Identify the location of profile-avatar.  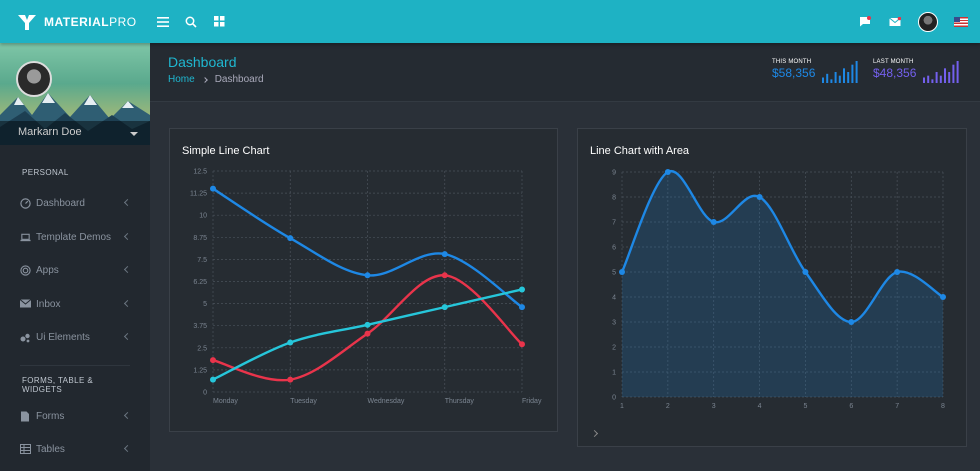
(34, 79).